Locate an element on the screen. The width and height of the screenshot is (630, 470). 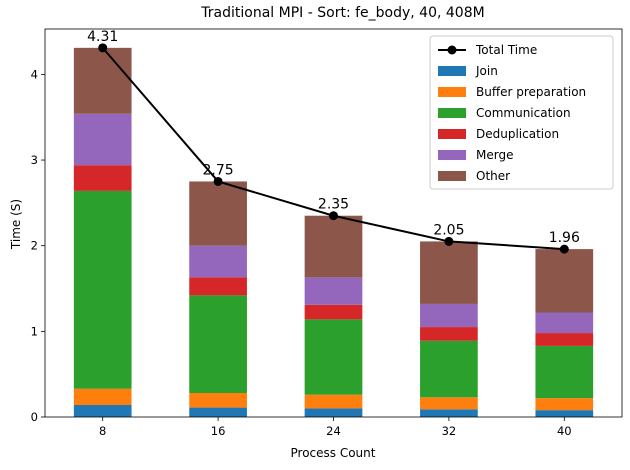
legend-box is located at coordinates (521, 112).